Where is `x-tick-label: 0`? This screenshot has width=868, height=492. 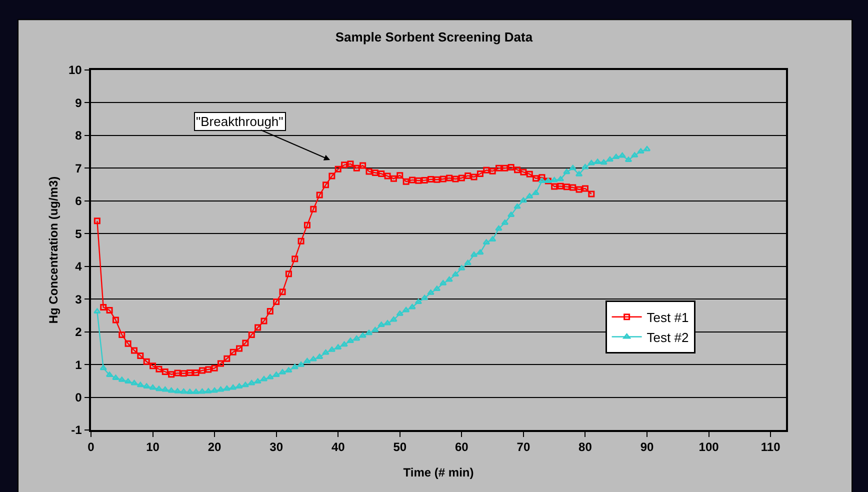
x-tick-label: 0 is located at coordinates (91, 447).